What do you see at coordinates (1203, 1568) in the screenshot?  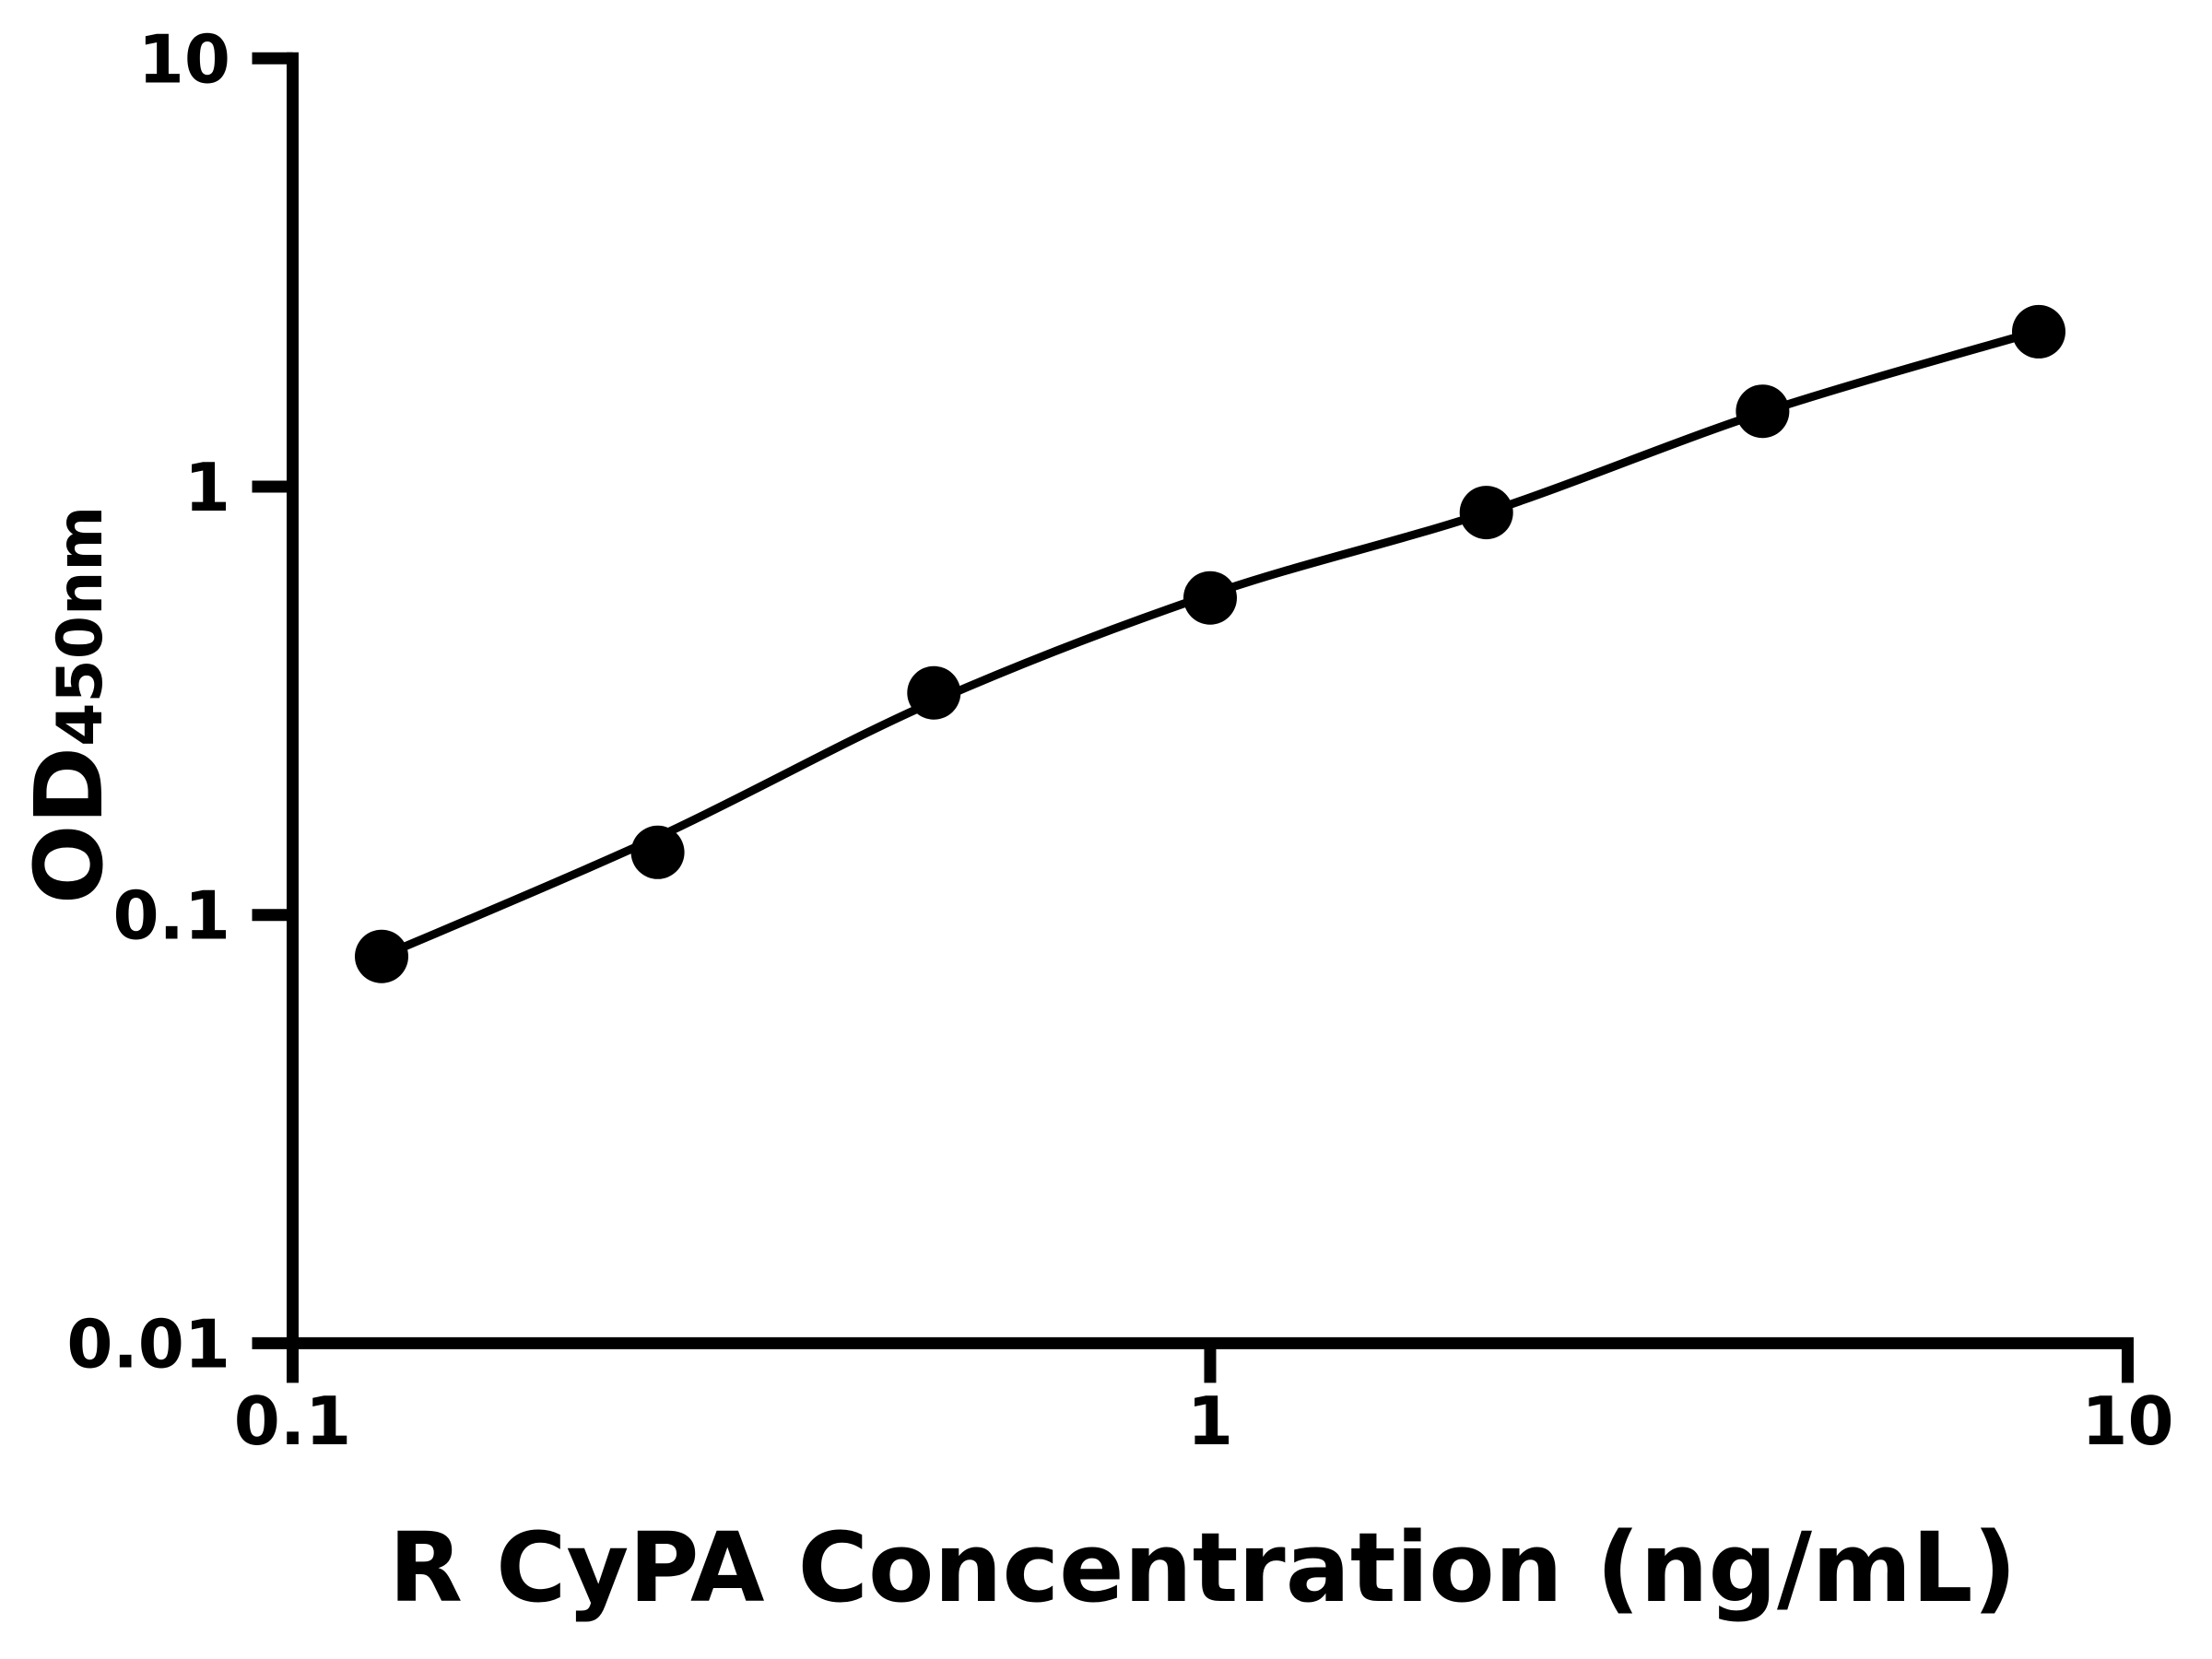 I see `x-axis-title: R CyPA Concentration (ng/mL)` at bounding box center [1203, 1568].